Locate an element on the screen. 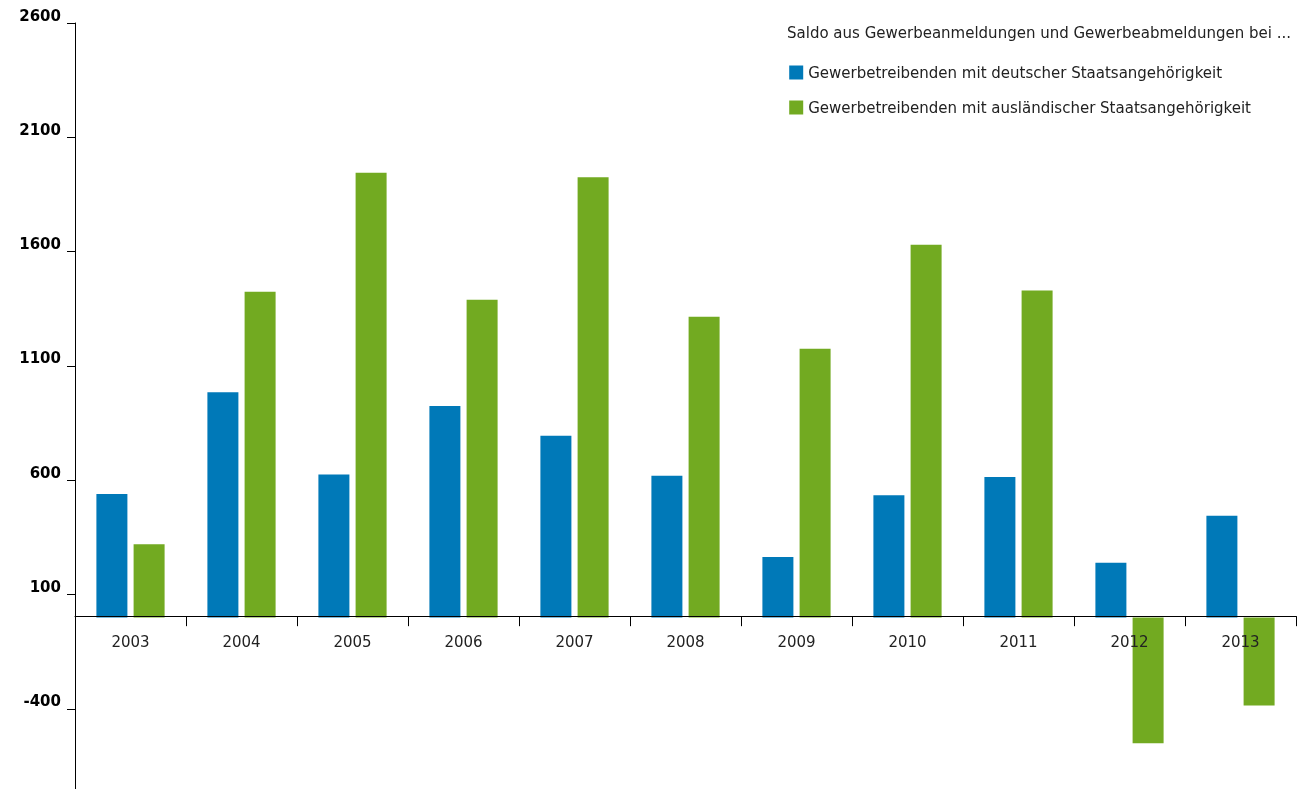 This screenshot has width=1312, height=789. x-tick-label: 2009 is located at coordinates (796, 641).